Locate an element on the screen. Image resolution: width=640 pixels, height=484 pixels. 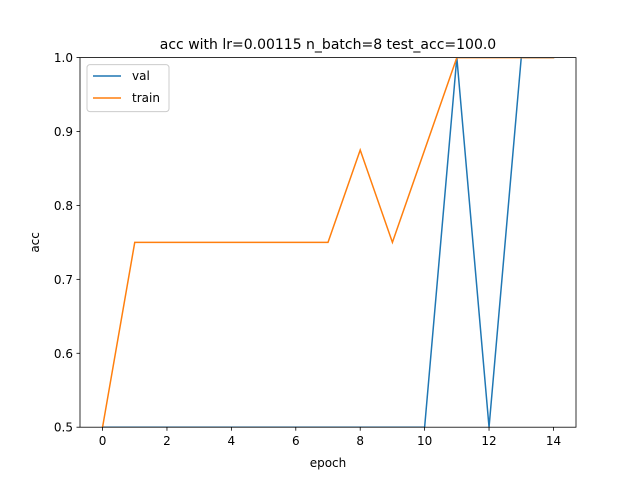
y-tick-label: 1.0 is located at coordinates (63, 58).